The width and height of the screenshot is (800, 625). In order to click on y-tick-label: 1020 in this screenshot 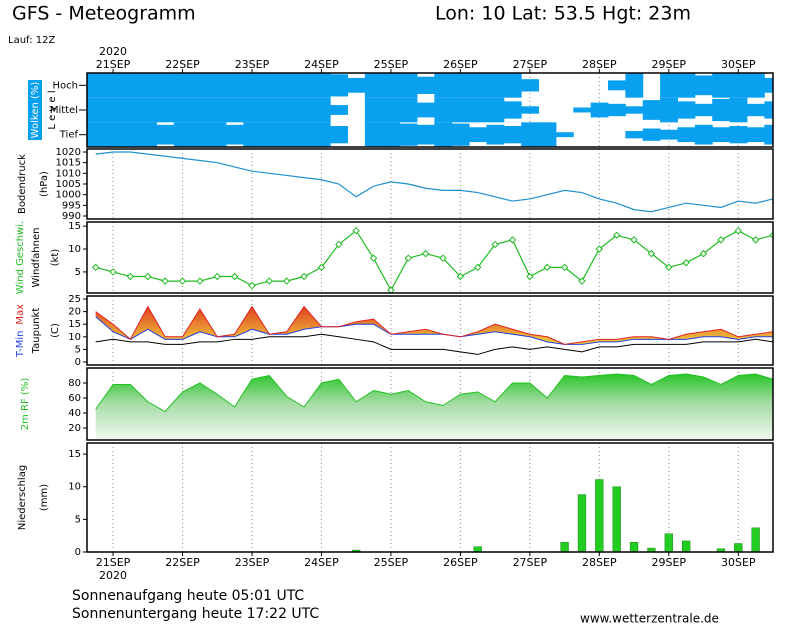, I will do `click(68, 152)`.